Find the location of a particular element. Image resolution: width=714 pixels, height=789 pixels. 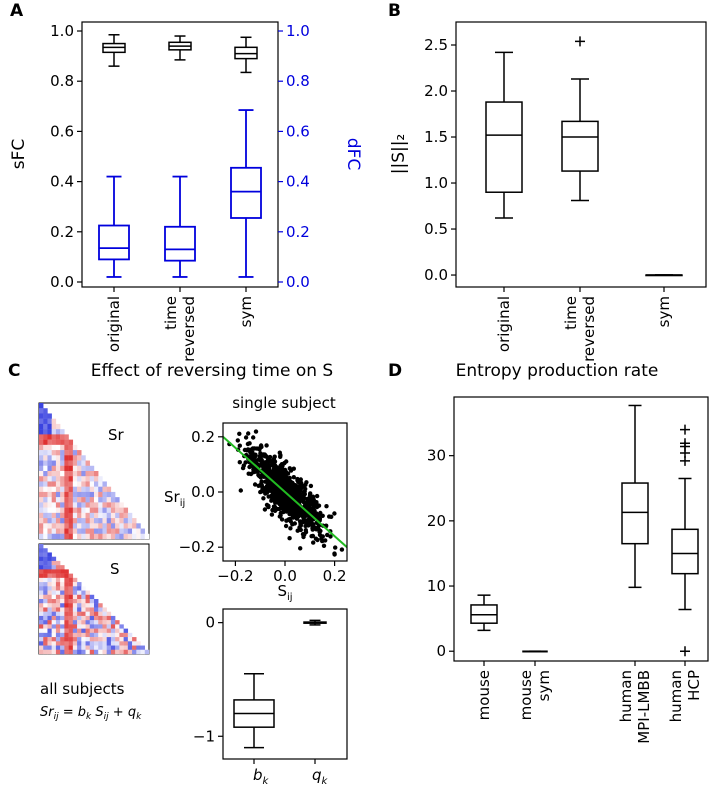

scatter-plot: −0.2 0.0 0.2 −0.2 0.0 0.2 Sij Srij is located at coordinates (256, 512).